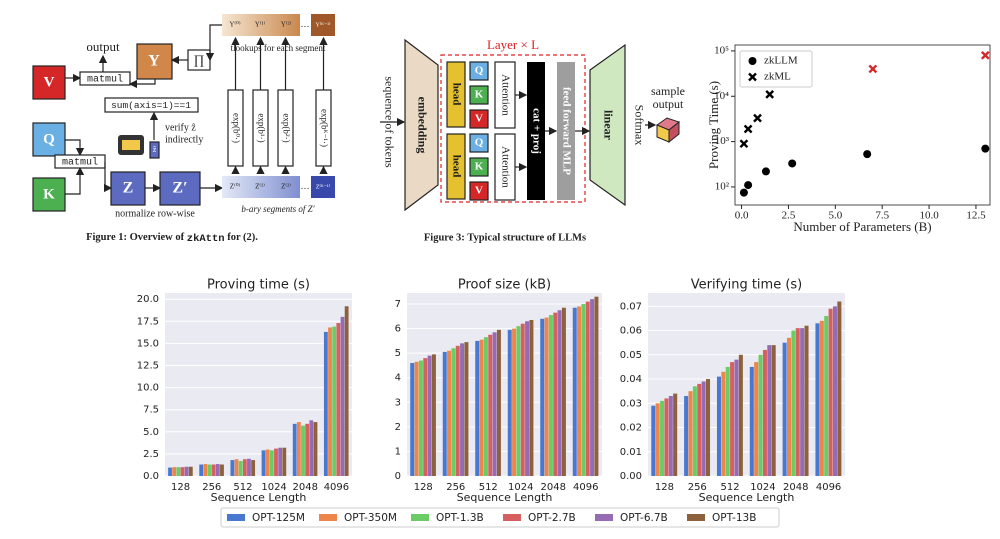  I want to click on x-tick-label: 10.0, so click(929, 216).